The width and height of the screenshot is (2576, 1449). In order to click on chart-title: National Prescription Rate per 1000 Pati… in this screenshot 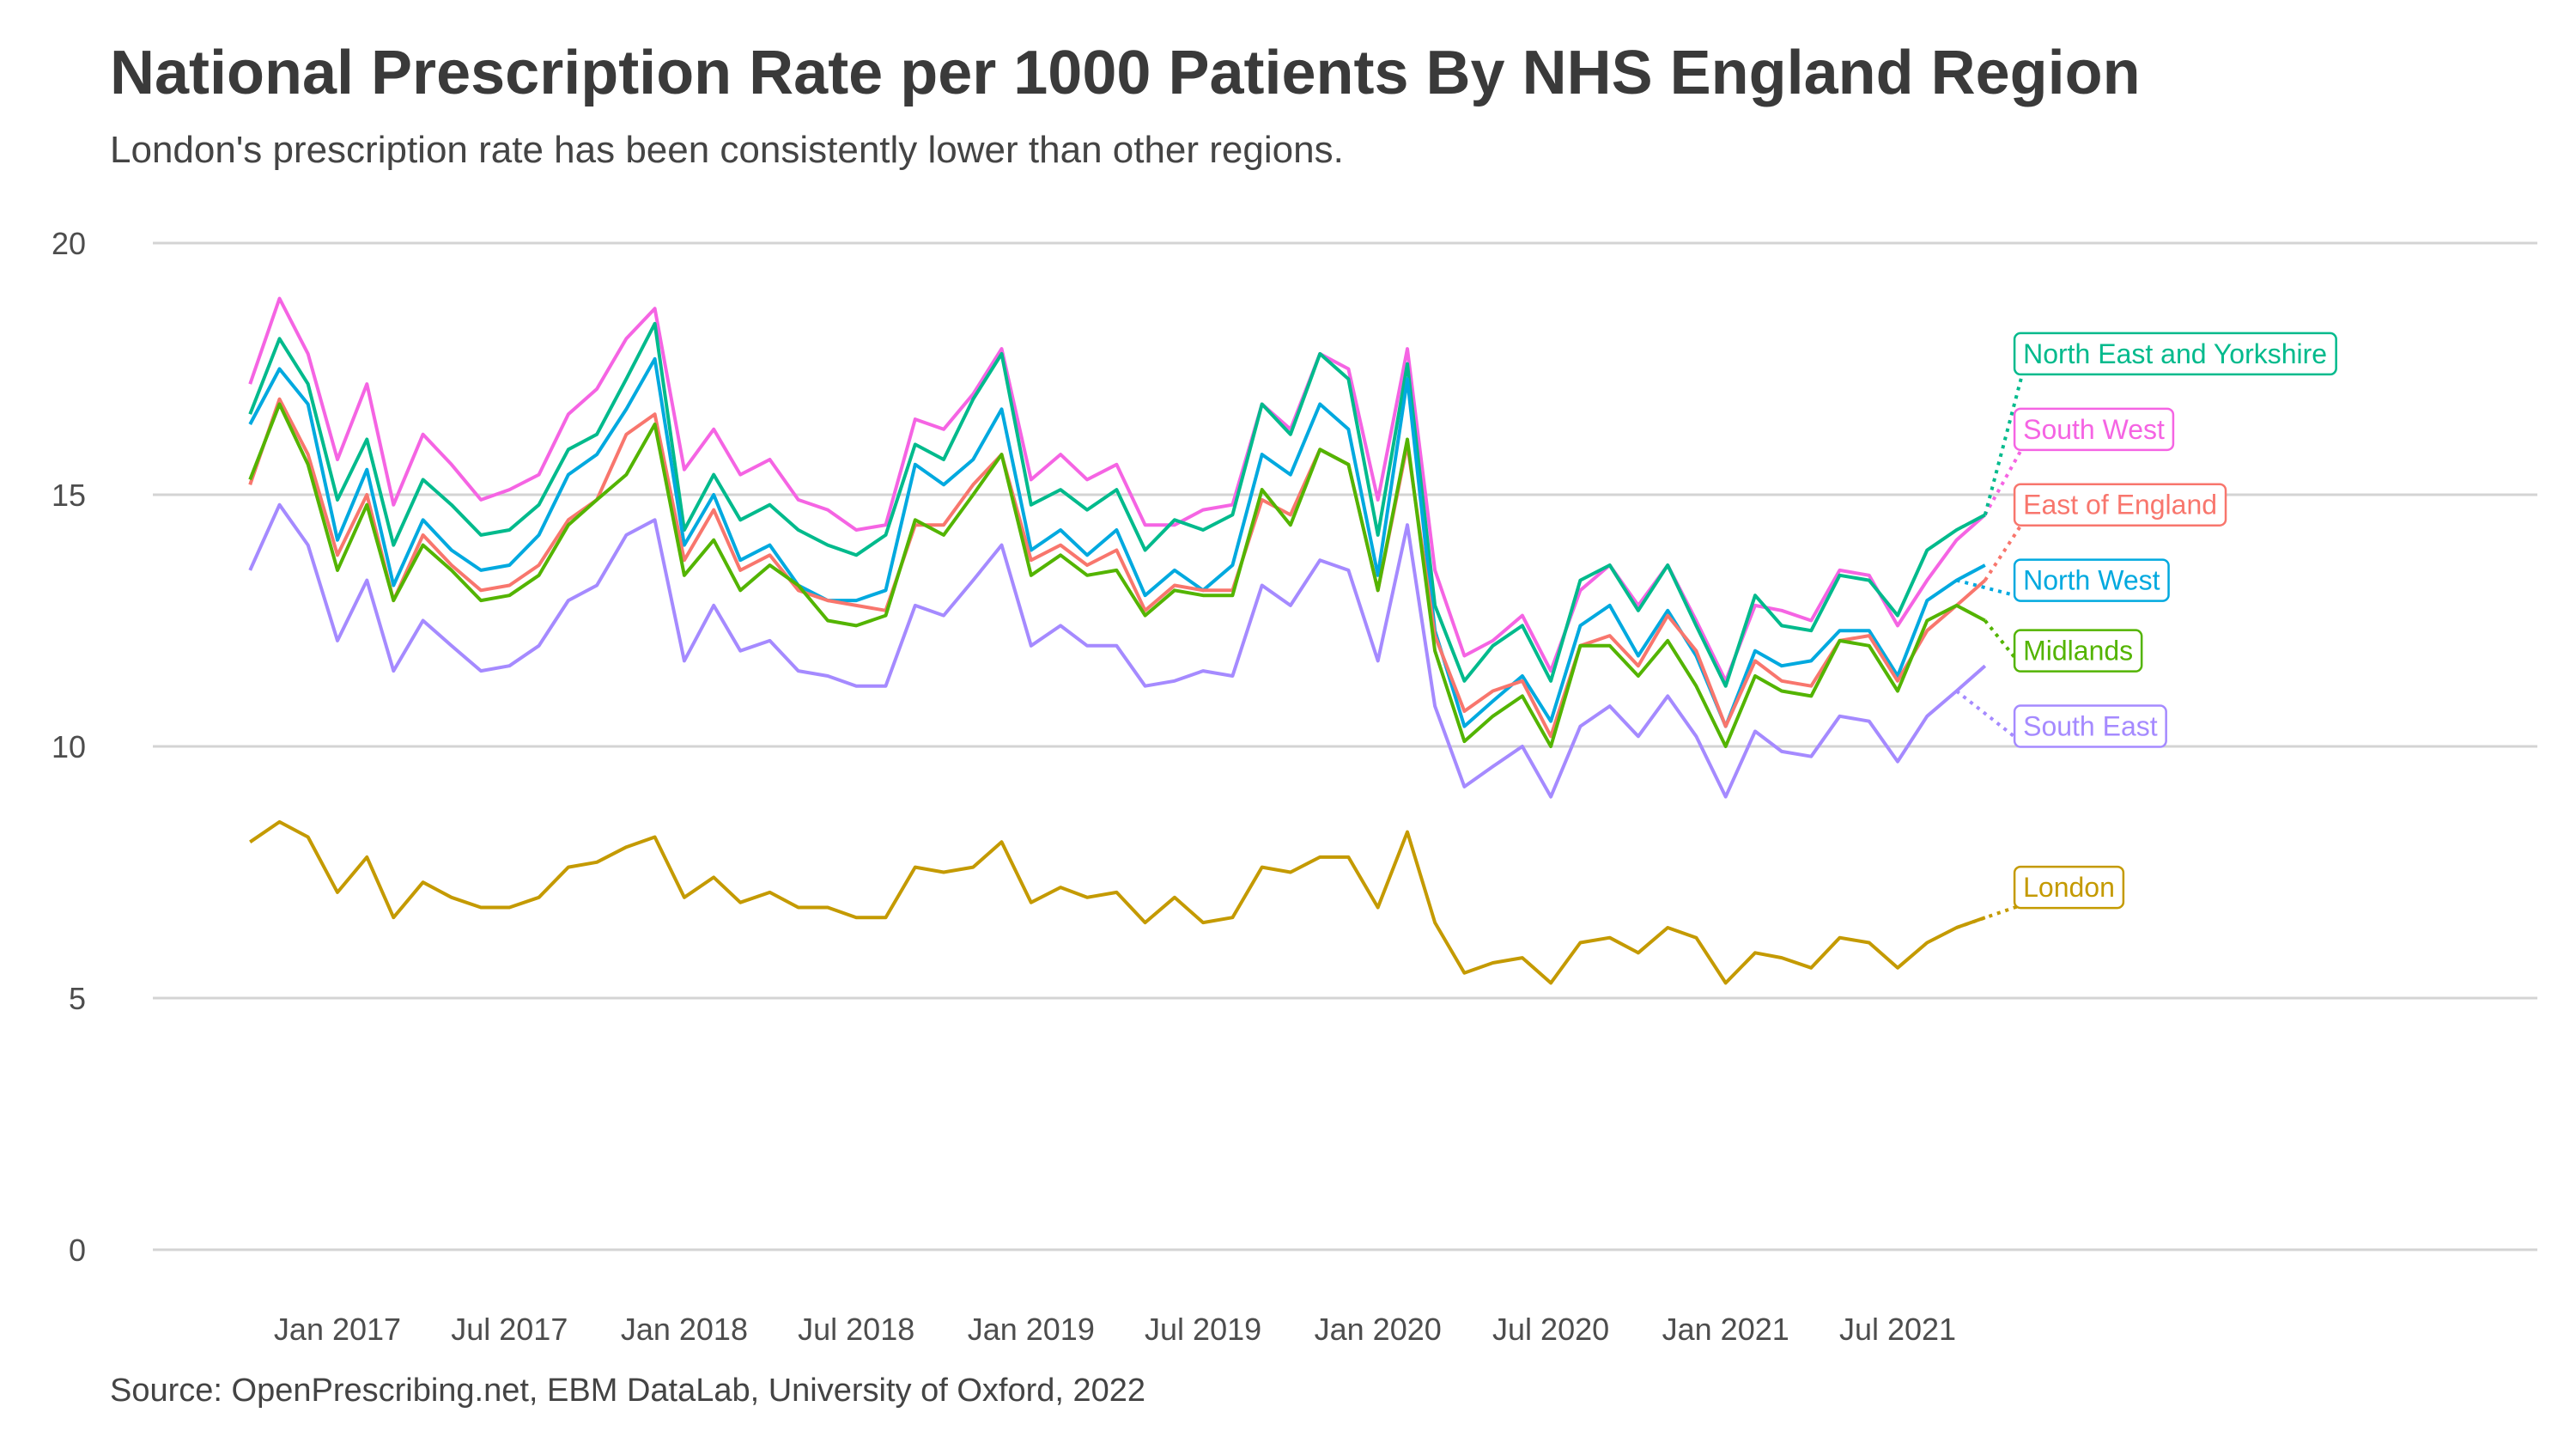, I will do `click(1125, 73)`.